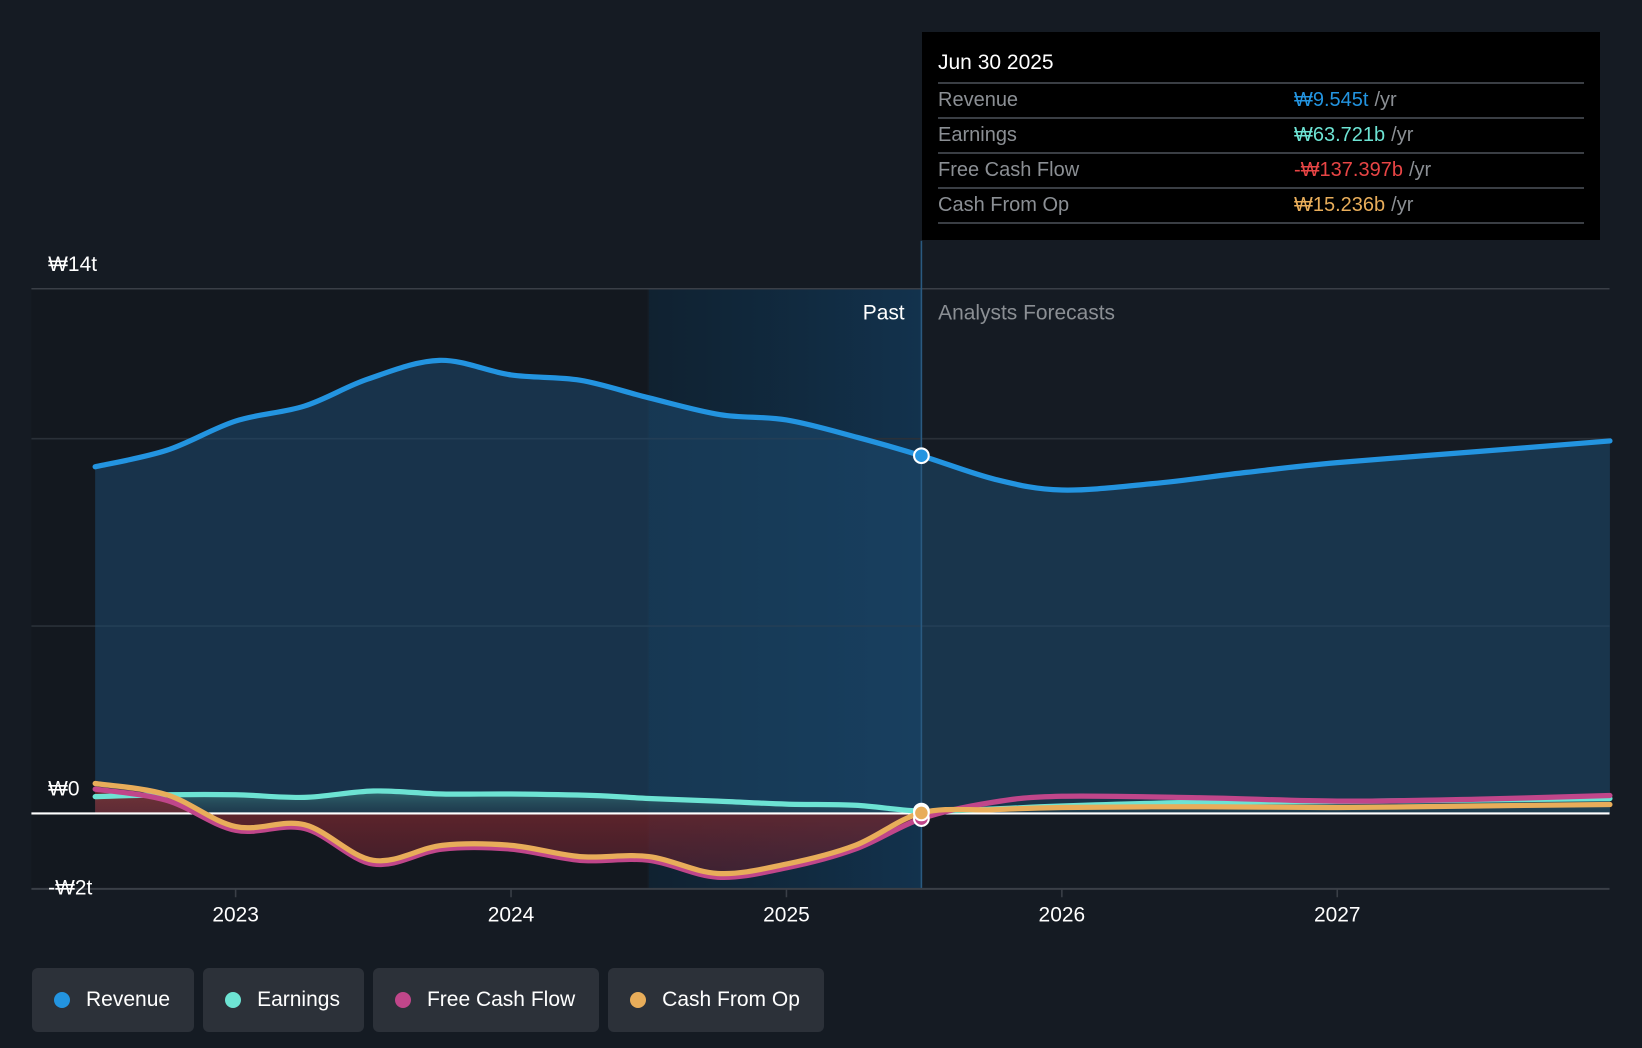 This screenshot has width=1642, height=1048. I want to click on tooltip-row-label: Earnings, so click(977, 135).